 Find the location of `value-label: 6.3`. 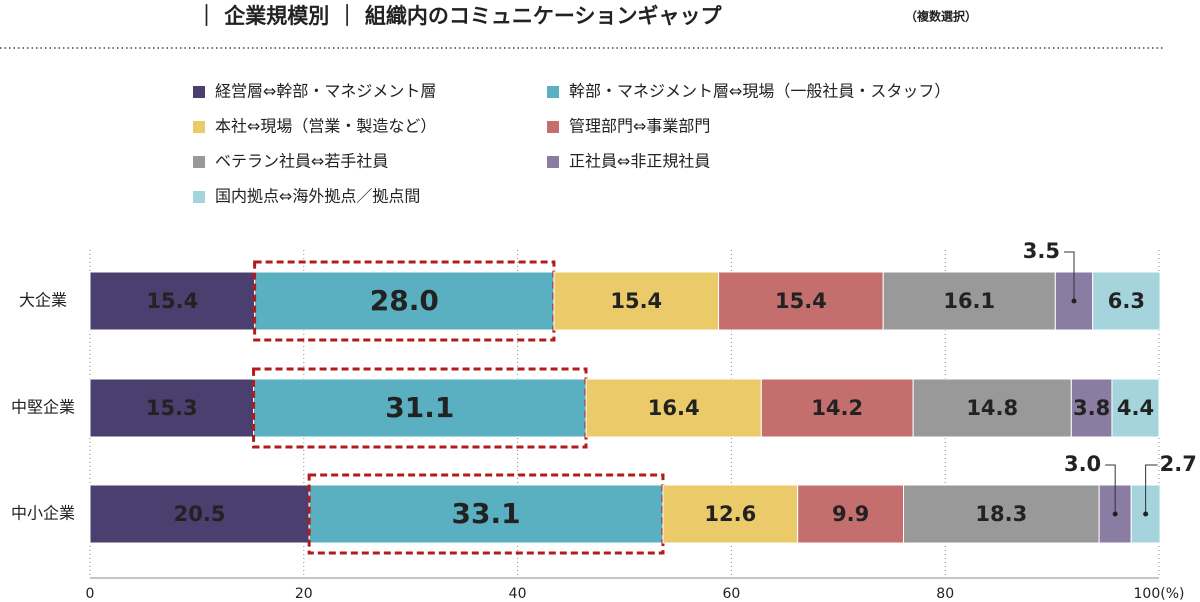

value-label: 6.3 is located at coordinates (1126, 301).